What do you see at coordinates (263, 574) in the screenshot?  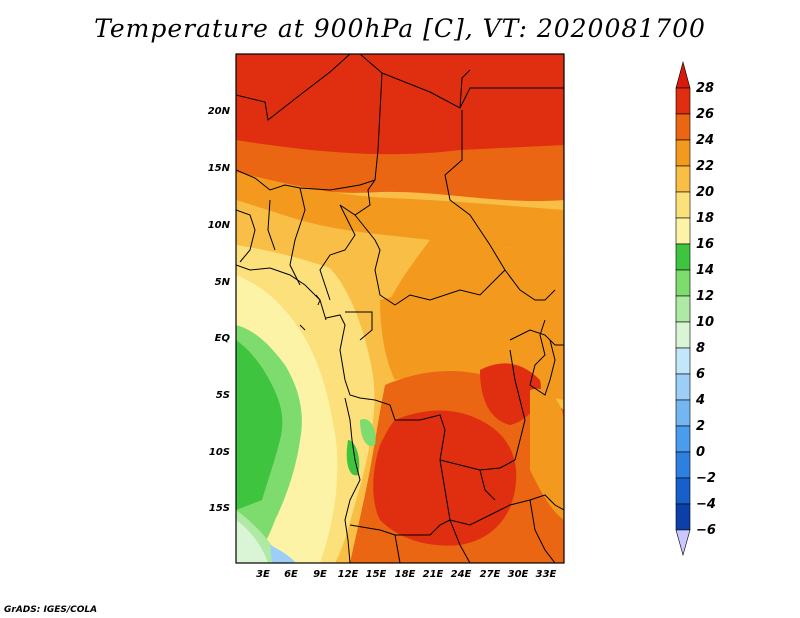 I see `lon-label: 3E` at bounding box center [263, 574].